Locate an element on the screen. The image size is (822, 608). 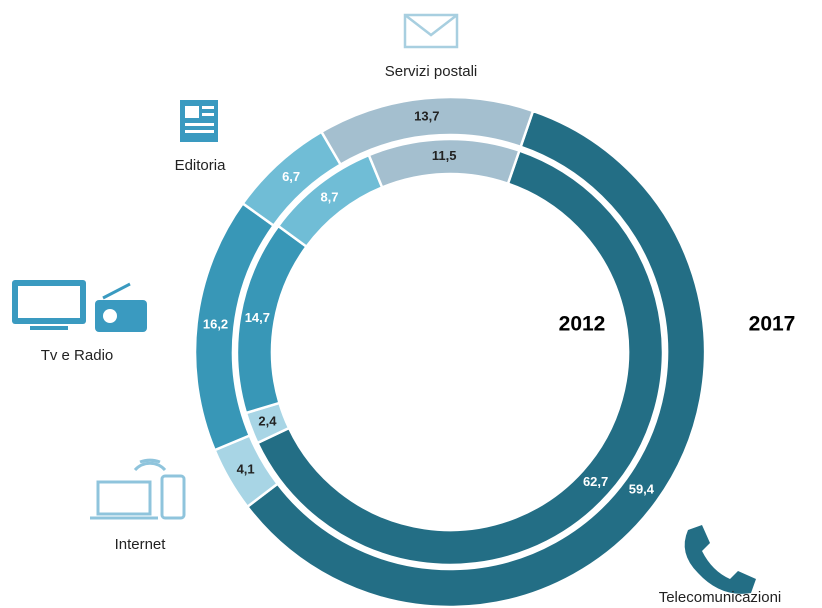
value-label: 8,7 is located at coordinates (329, 197).